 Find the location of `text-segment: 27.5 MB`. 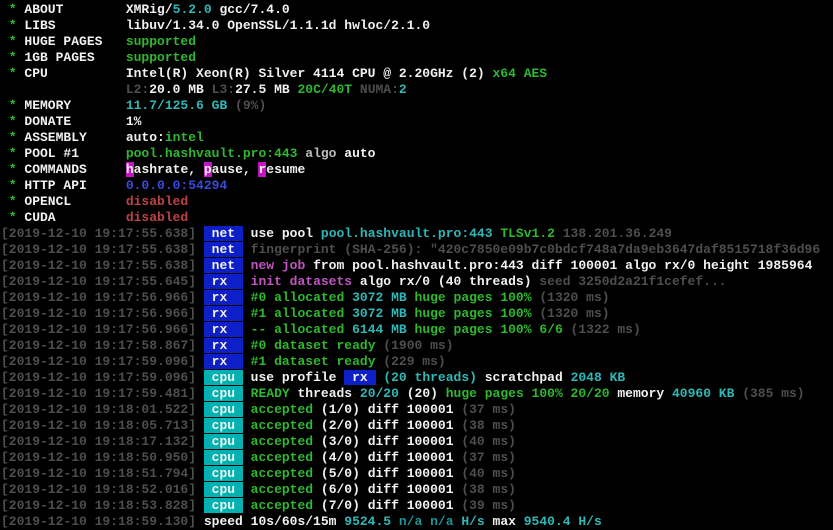

text-segment: 27.5 MB is located at coordinates (266, 89).